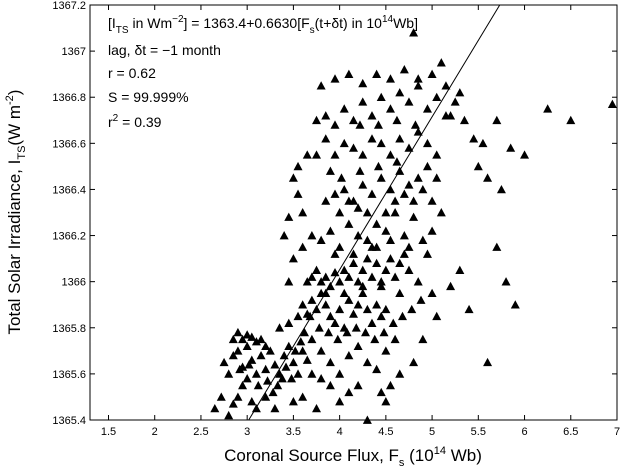 The height and width of the screenshot is (470, 622). What do you see at coordinates (155, 432) in the screenshot?
I see `x-tick-label: 2` at bounding box center [155, 432].